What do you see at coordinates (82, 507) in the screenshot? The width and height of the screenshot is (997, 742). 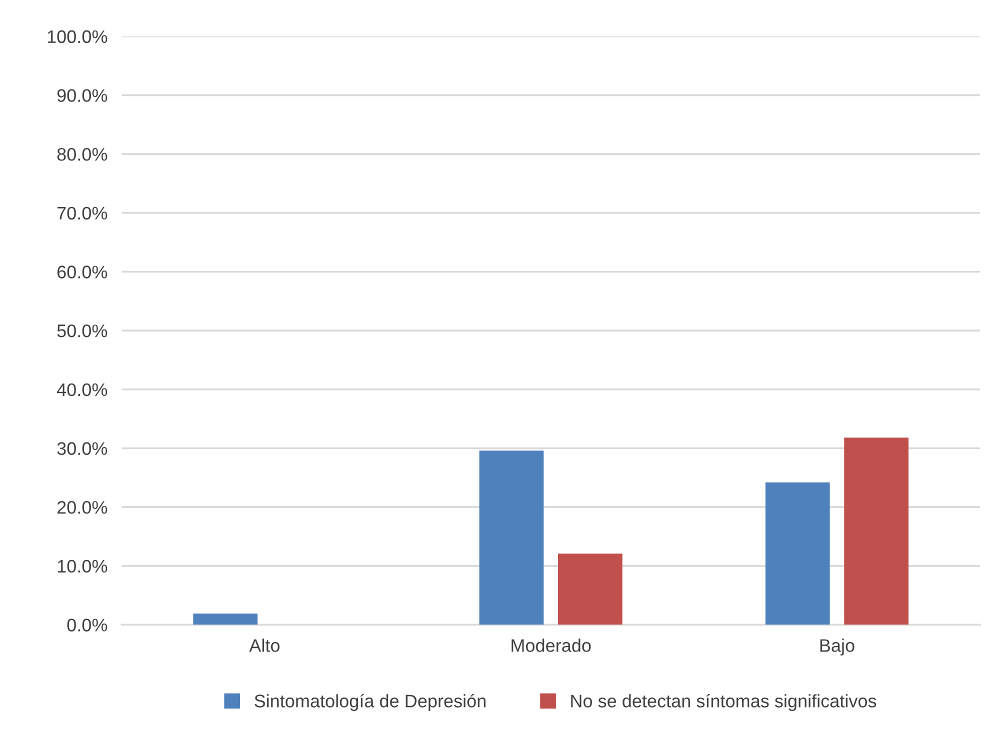 I see `y-tick-label: 20.0%` at bounding box center [82, 507].